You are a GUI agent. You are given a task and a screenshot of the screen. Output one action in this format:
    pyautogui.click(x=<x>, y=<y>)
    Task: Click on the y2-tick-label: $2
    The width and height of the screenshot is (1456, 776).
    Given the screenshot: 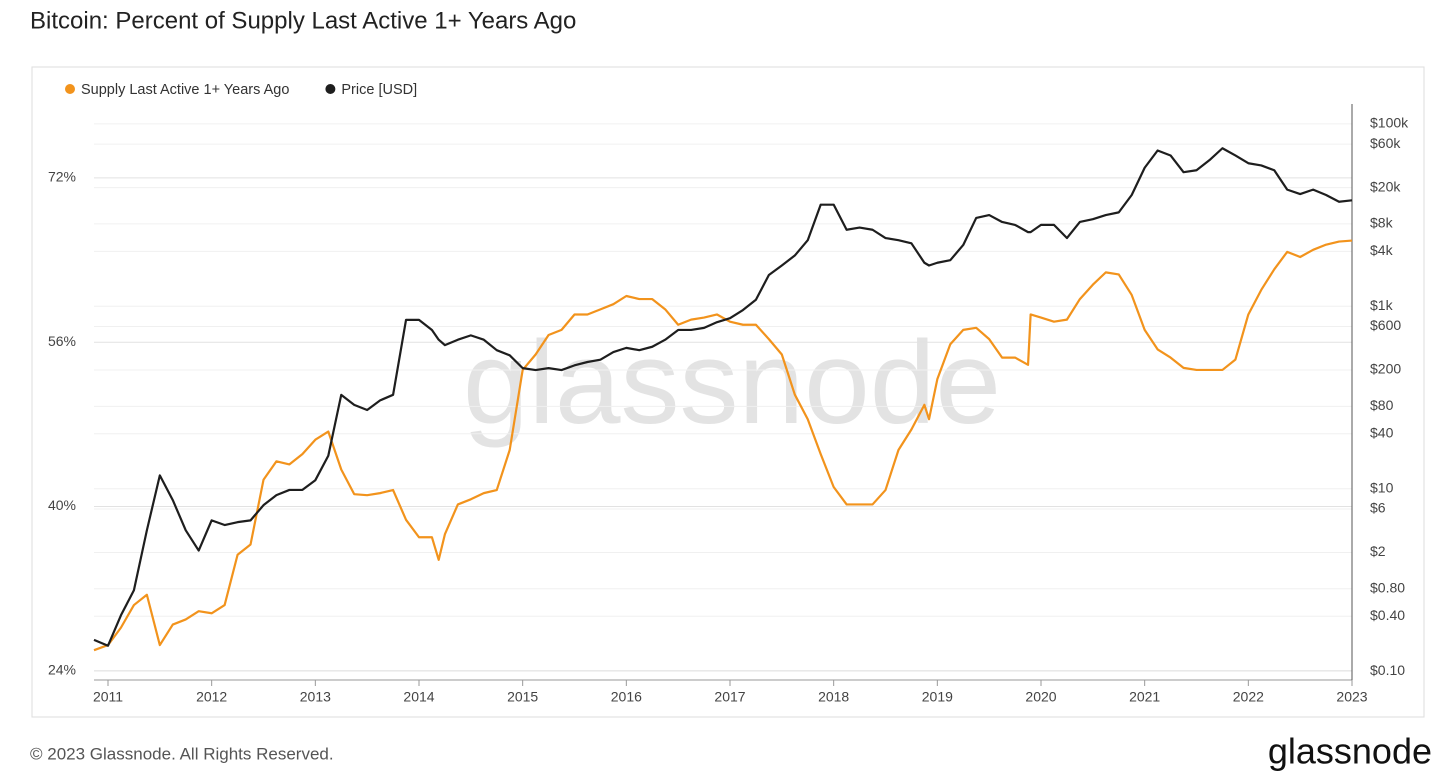 What is the action you would take?
    pyautogui.click(x=1378, y=551)
    